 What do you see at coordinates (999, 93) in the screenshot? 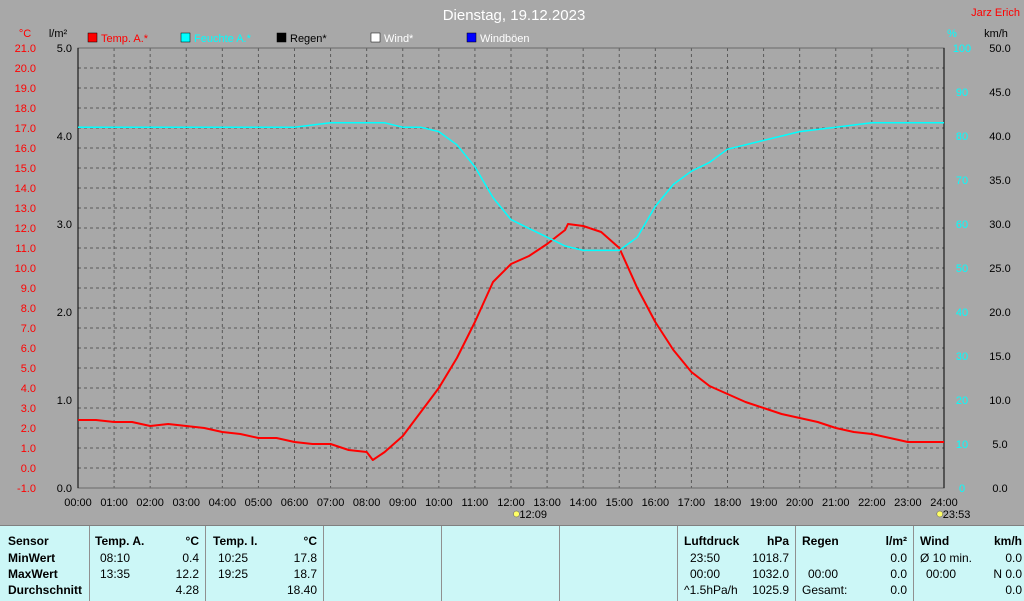
I see `wind-tick-label: 45.0` at bounding box center [999, 93].